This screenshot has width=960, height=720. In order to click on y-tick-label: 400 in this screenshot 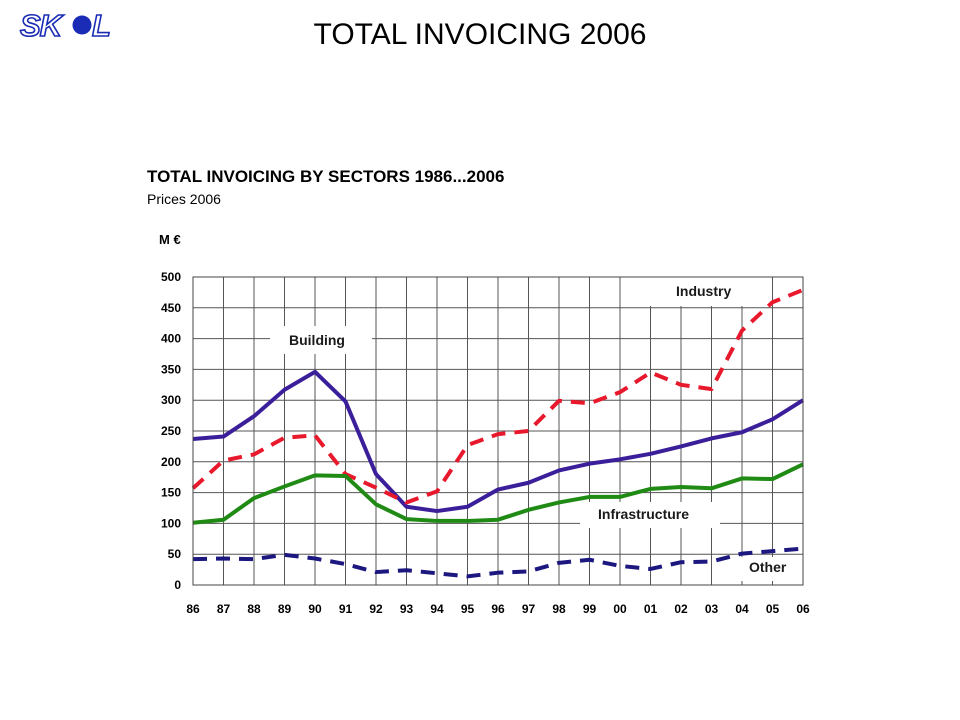, I will do `click(171, 339)`.